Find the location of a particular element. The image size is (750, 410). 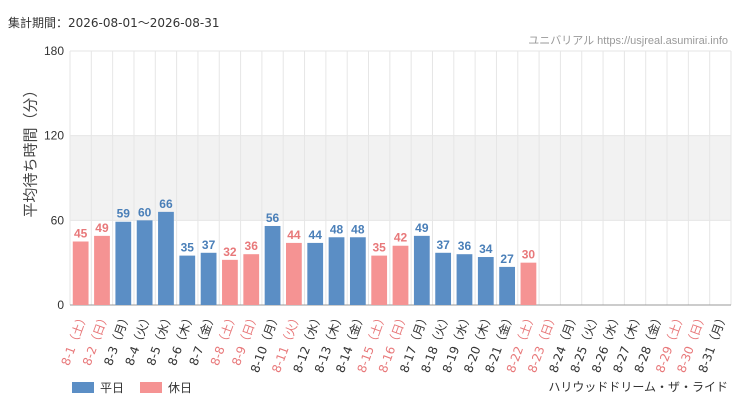

y-tick-label: 60 is located at coordinates (58, 220).